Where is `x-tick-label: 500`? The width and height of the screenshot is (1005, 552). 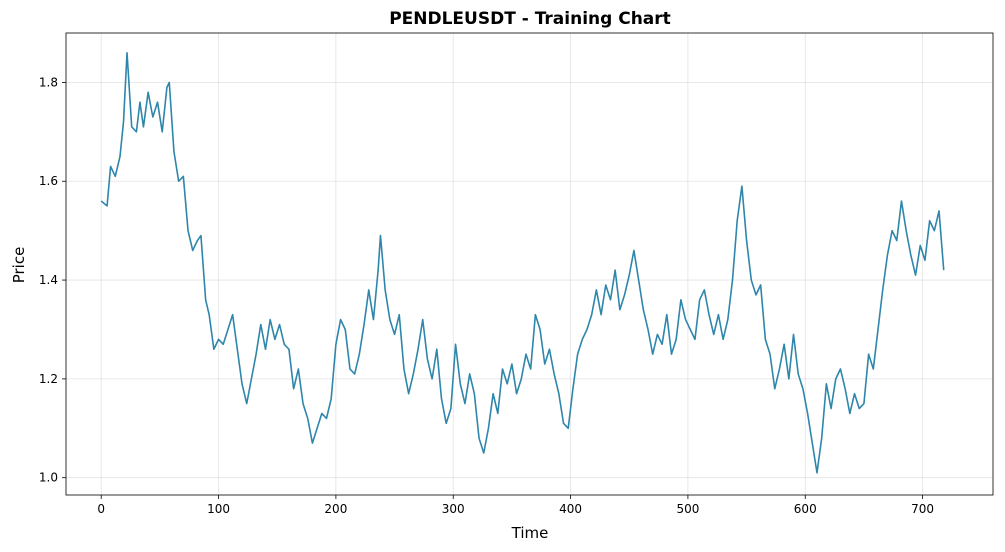 x-tick-label: 500 is located at coordinates (687, 509).